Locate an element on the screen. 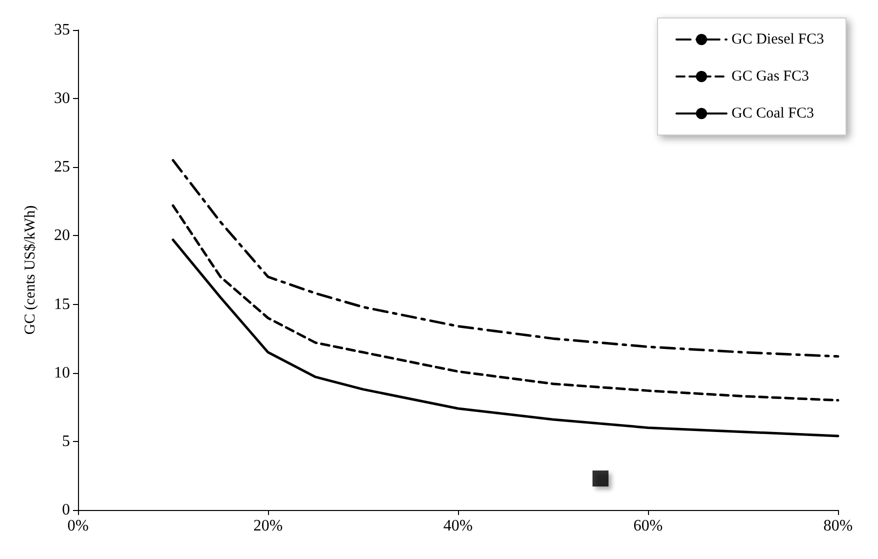  y-tick-label: 15 is located at coordinates (62, 304).